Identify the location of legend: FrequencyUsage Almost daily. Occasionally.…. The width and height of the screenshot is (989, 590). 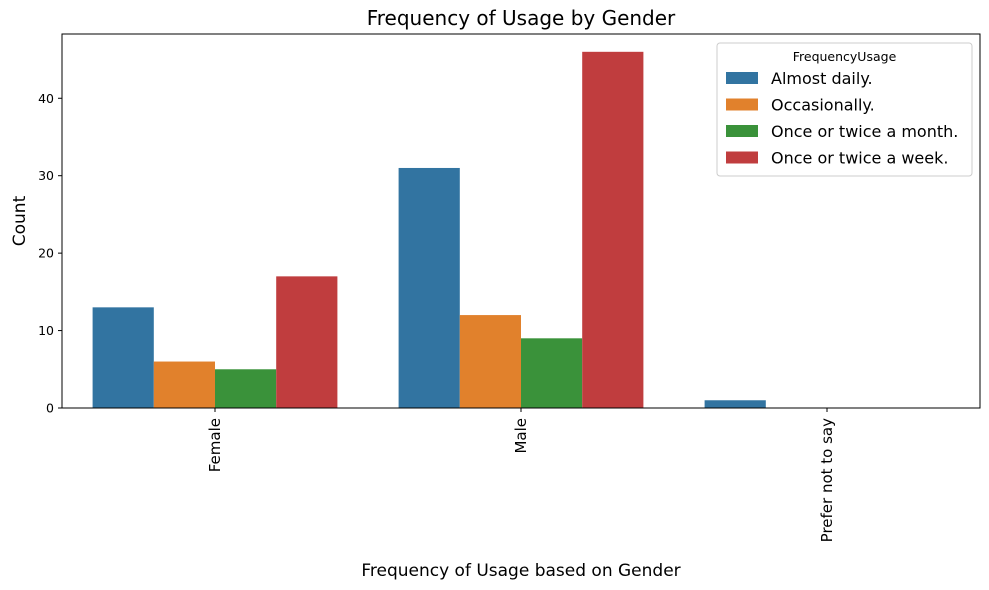
(844, 109).